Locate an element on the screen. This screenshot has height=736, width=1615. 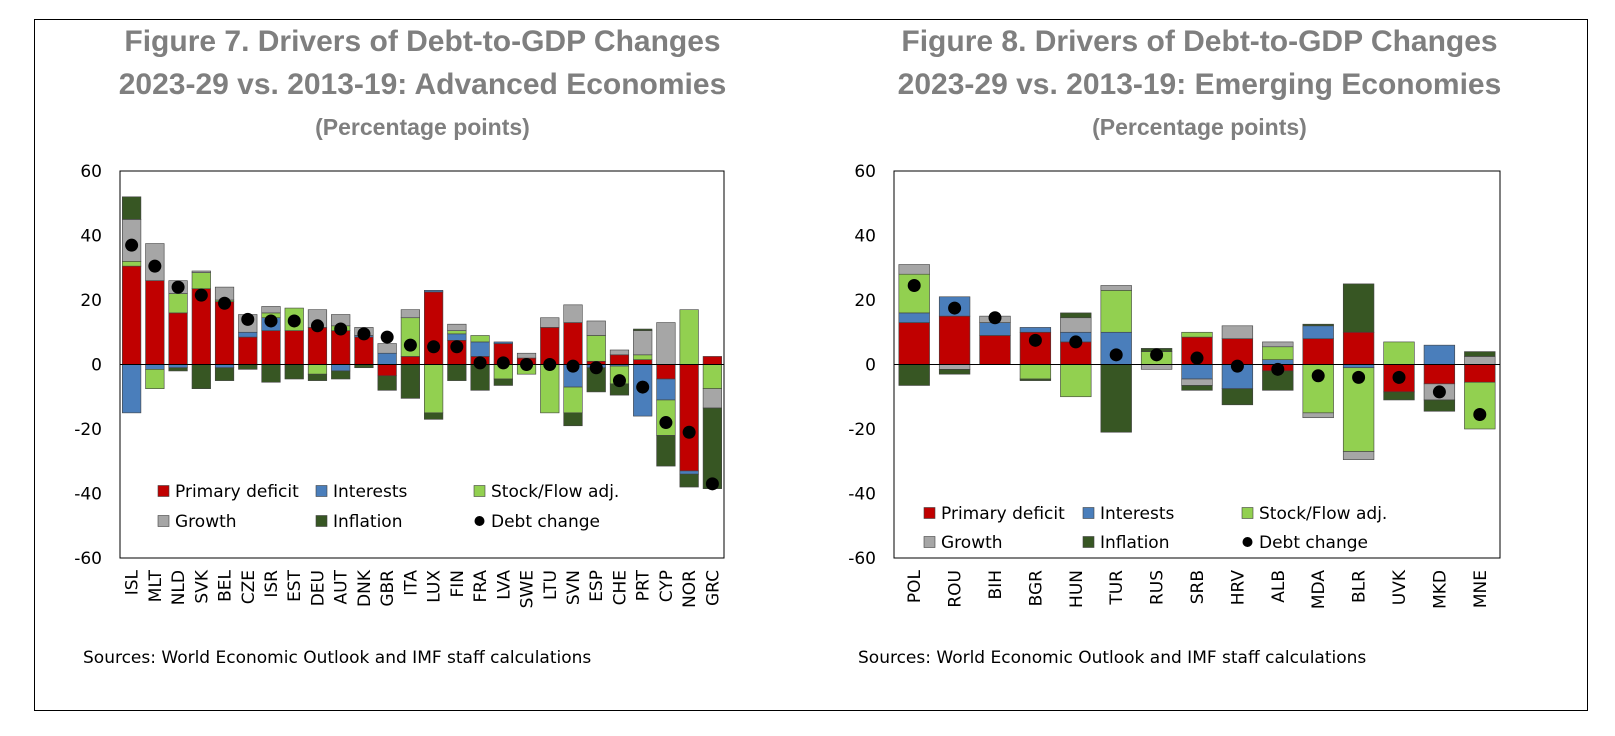
chart-title-line2: 2023-29 vs. 2013-19: Emerging Economies is located at coordinates (1199, 84).